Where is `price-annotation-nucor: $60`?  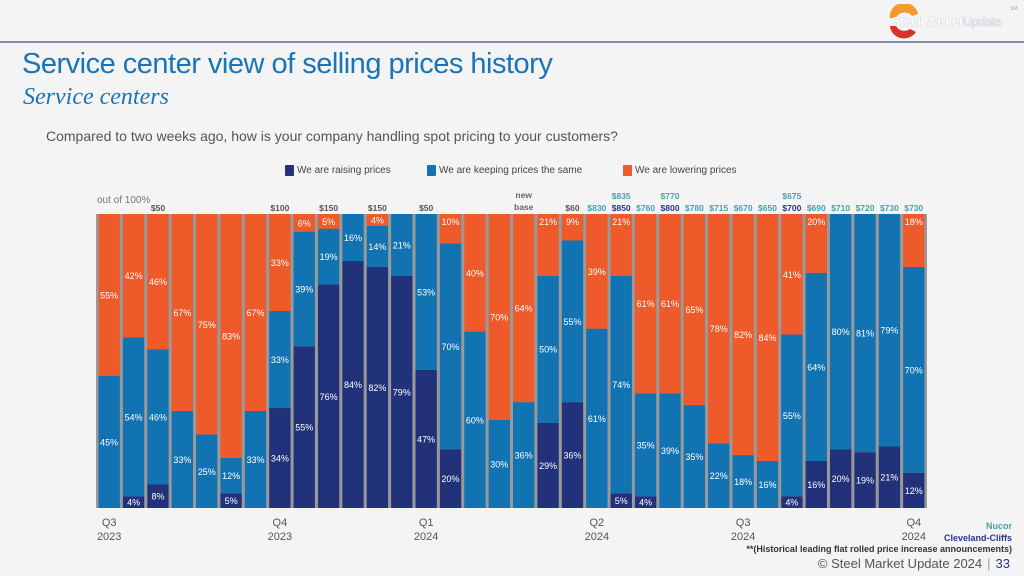 price-annotation-nucor: $60 is located at coordinates (572, 208).